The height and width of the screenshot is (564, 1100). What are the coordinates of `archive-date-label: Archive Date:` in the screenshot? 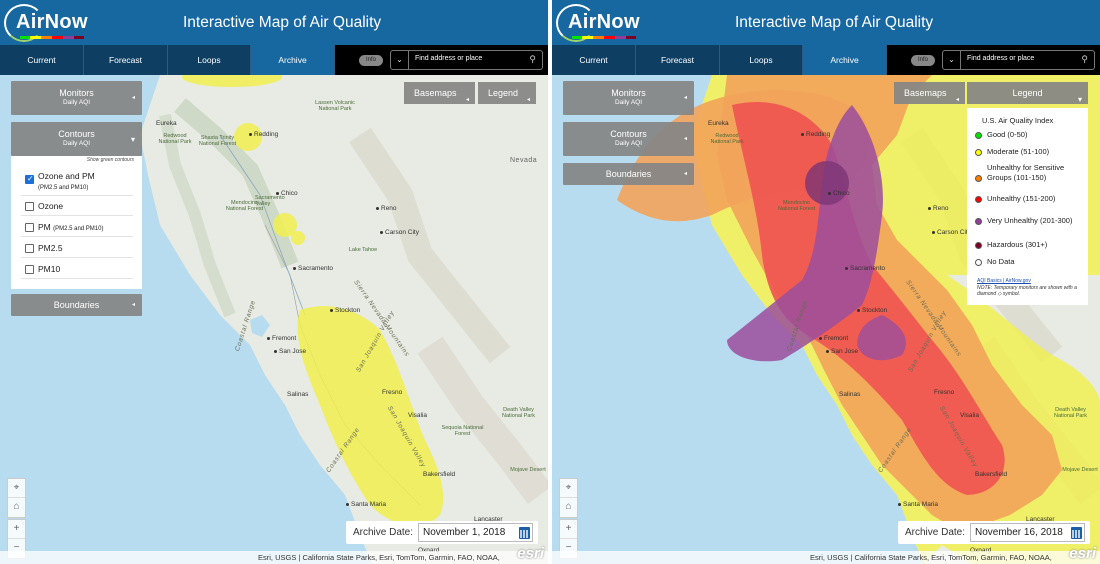 It's located at (383, 532).